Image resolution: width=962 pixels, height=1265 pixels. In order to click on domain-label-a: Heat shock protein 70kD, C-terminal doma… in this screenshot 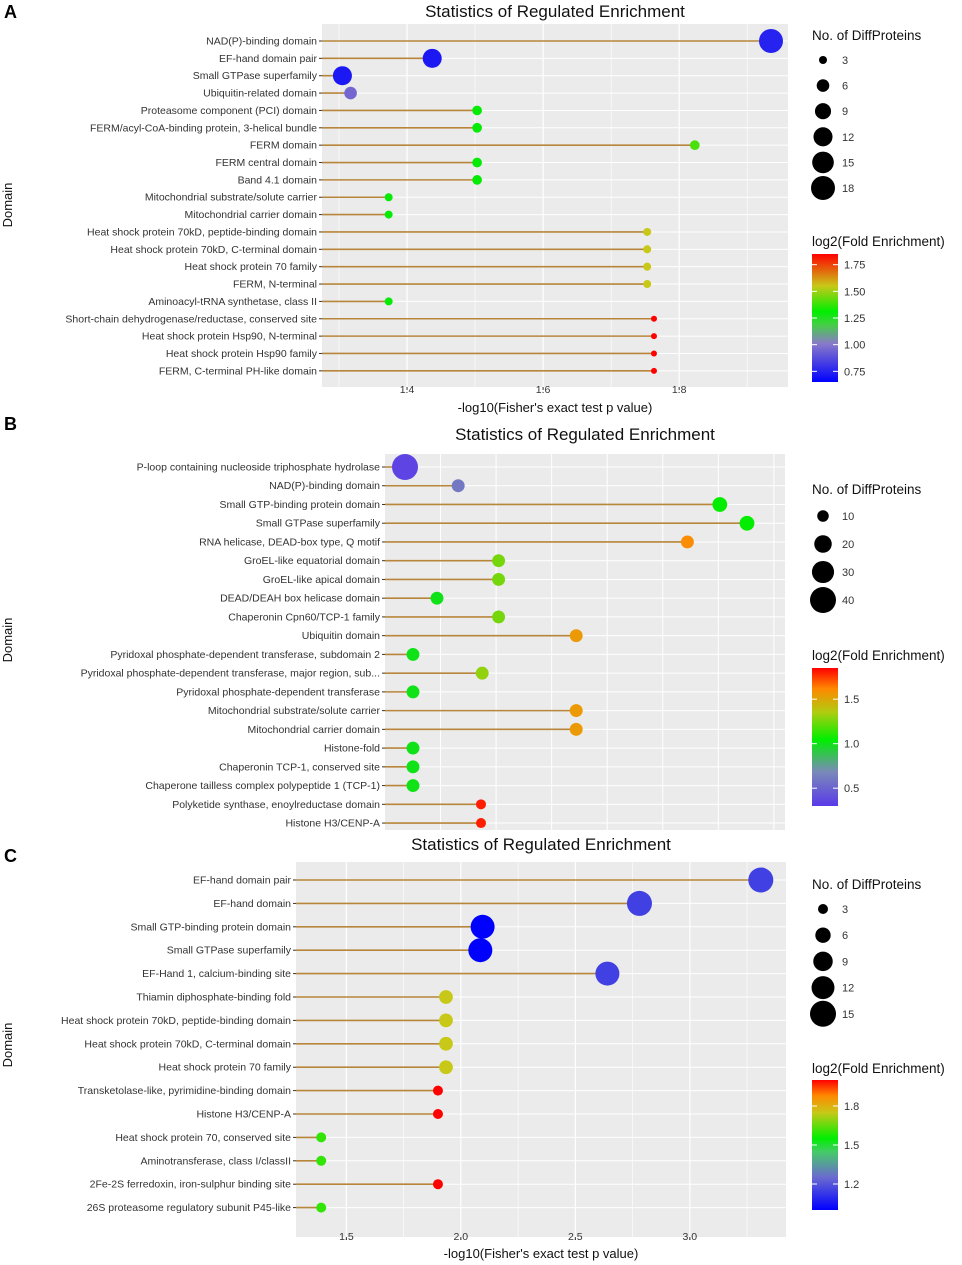, I will do `click(213, 250)`.